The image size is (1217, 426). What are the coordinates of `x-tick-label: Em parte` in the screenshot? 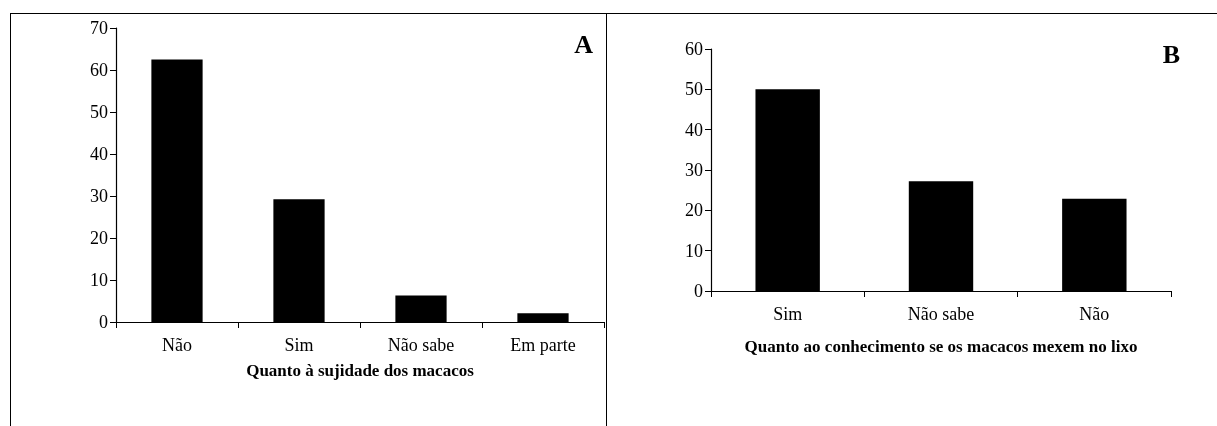 It's located at (543, 345).